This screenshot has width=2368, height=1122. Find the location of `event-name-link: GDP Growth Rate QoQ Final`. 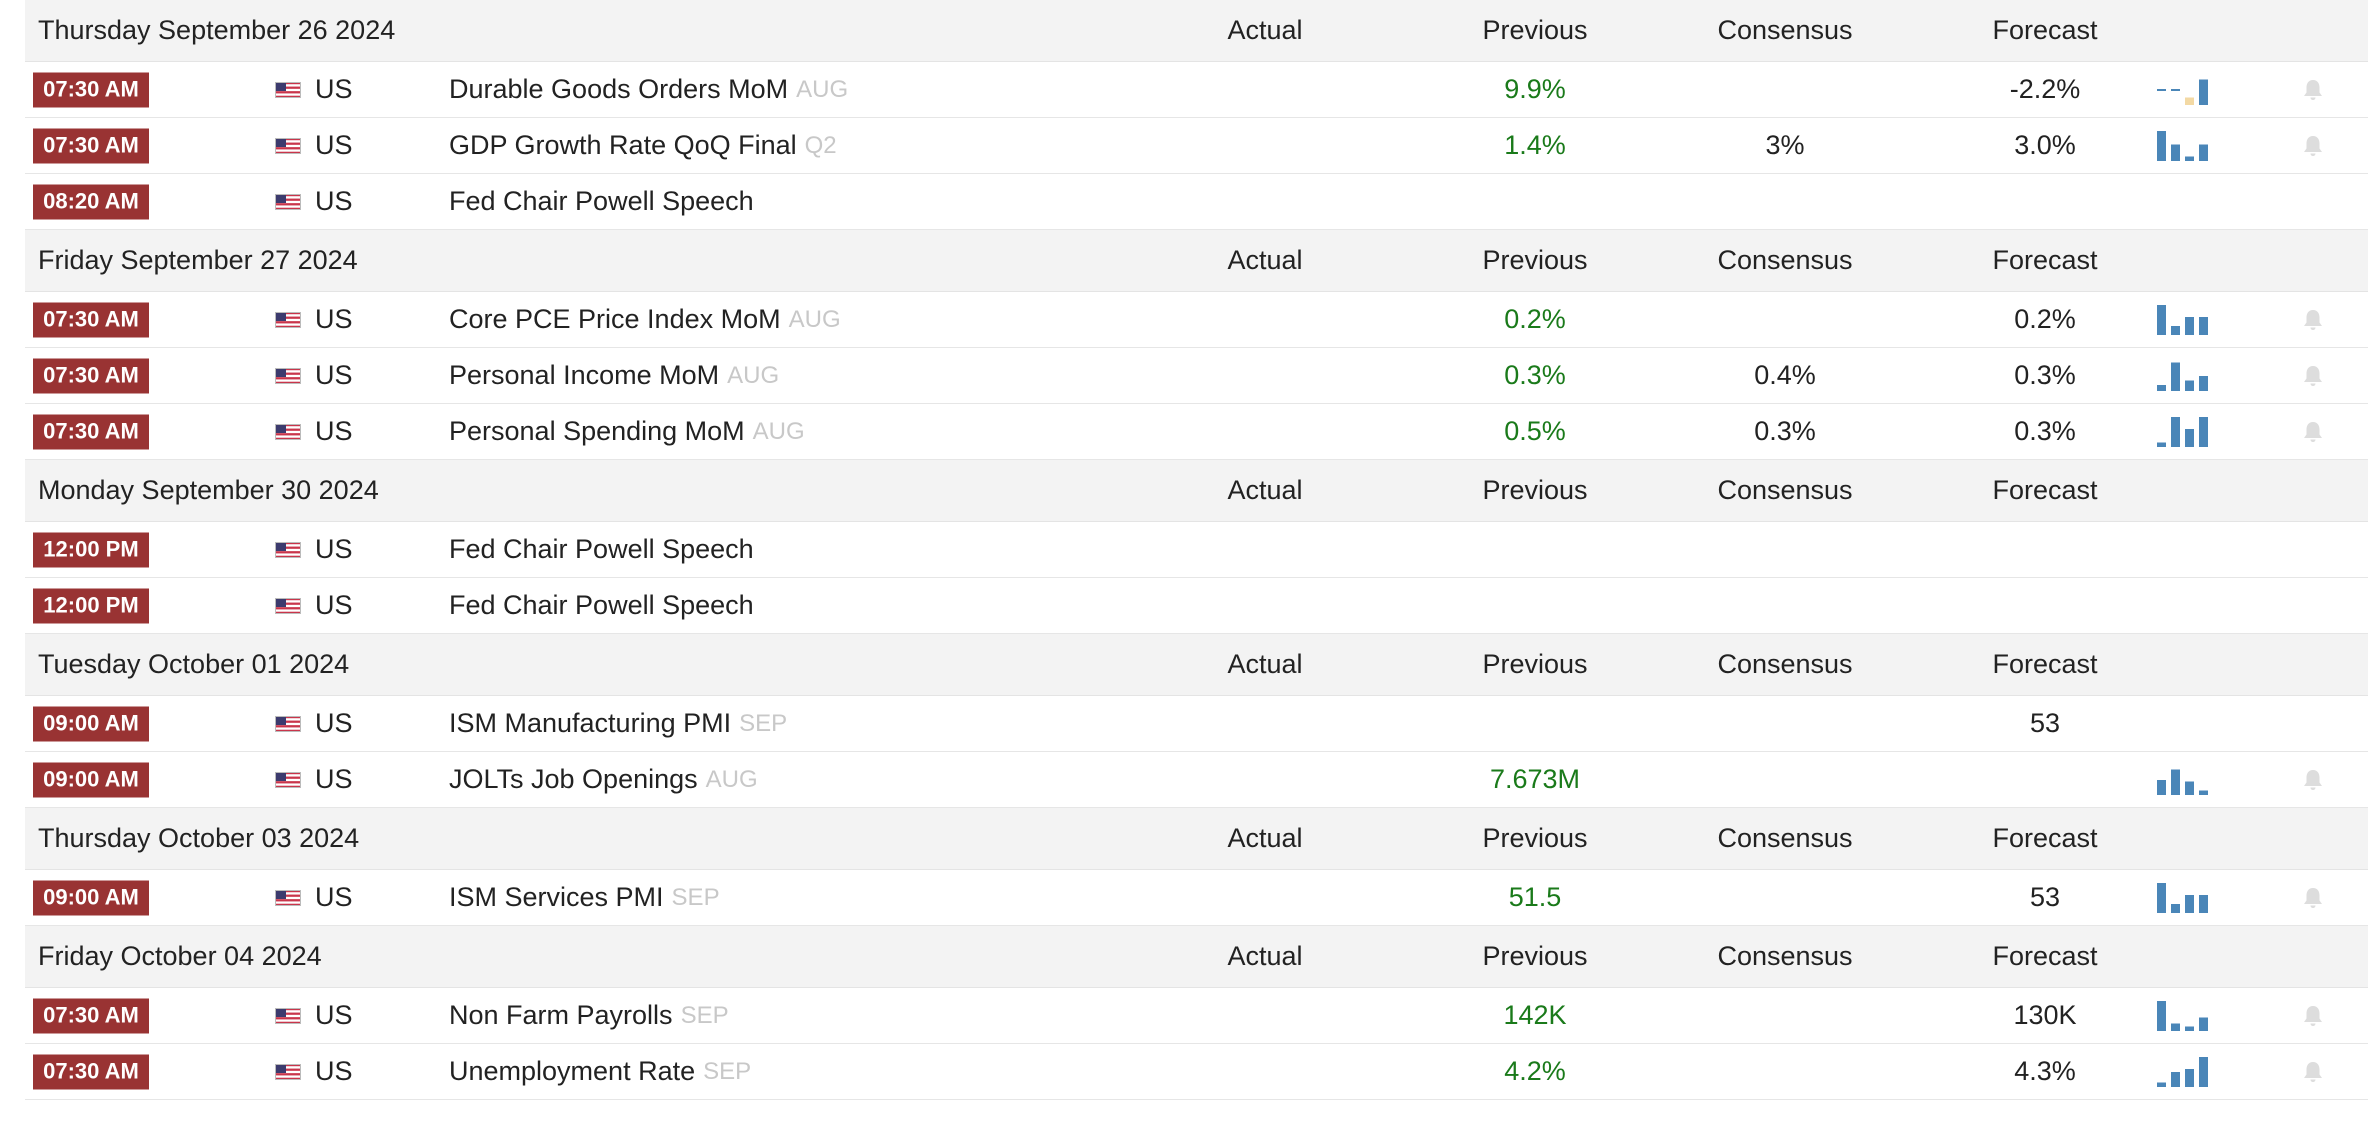

event-name-link: GDP Growth Rate QoQ Final is located at coordinates (623, 145).